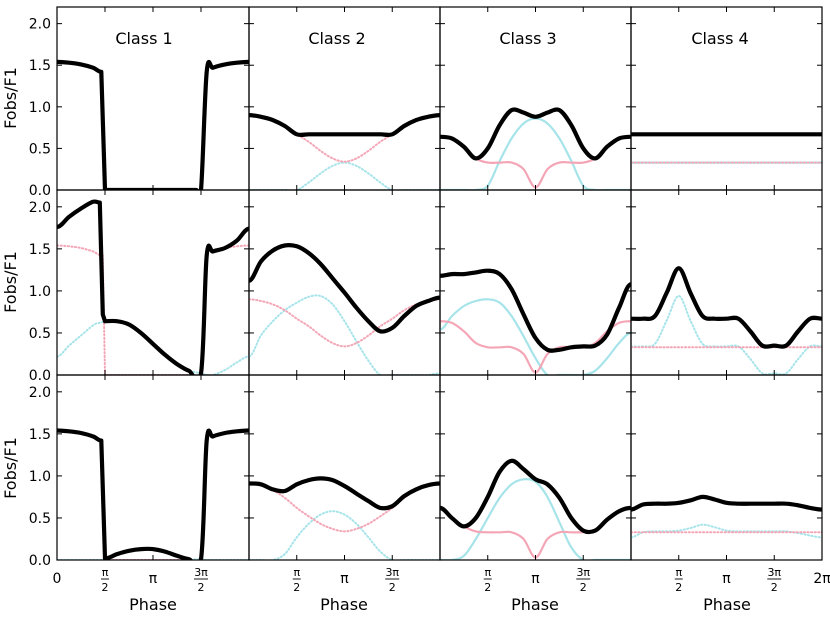  I want to click on panel-r3-c3, so click(535, 467).